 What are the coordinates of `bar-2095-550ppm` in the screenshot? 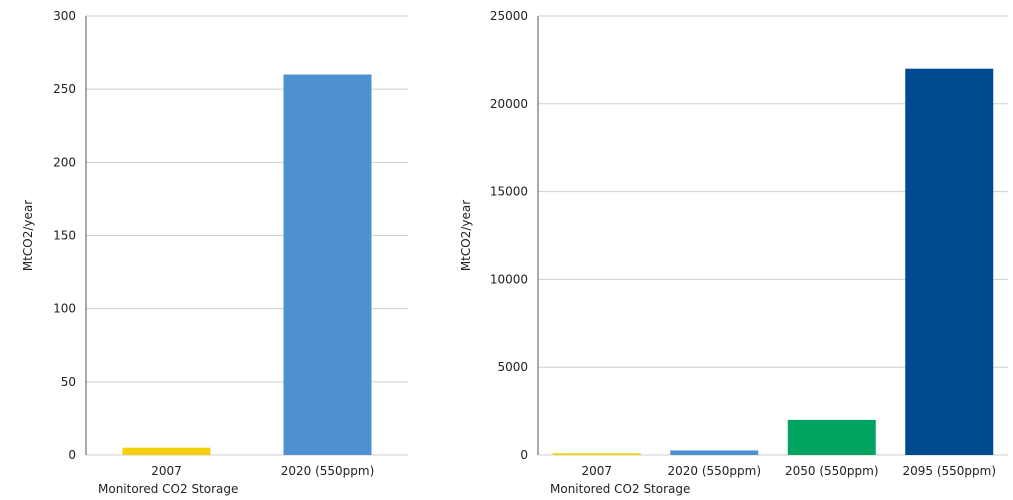 It's located at (949, 262).